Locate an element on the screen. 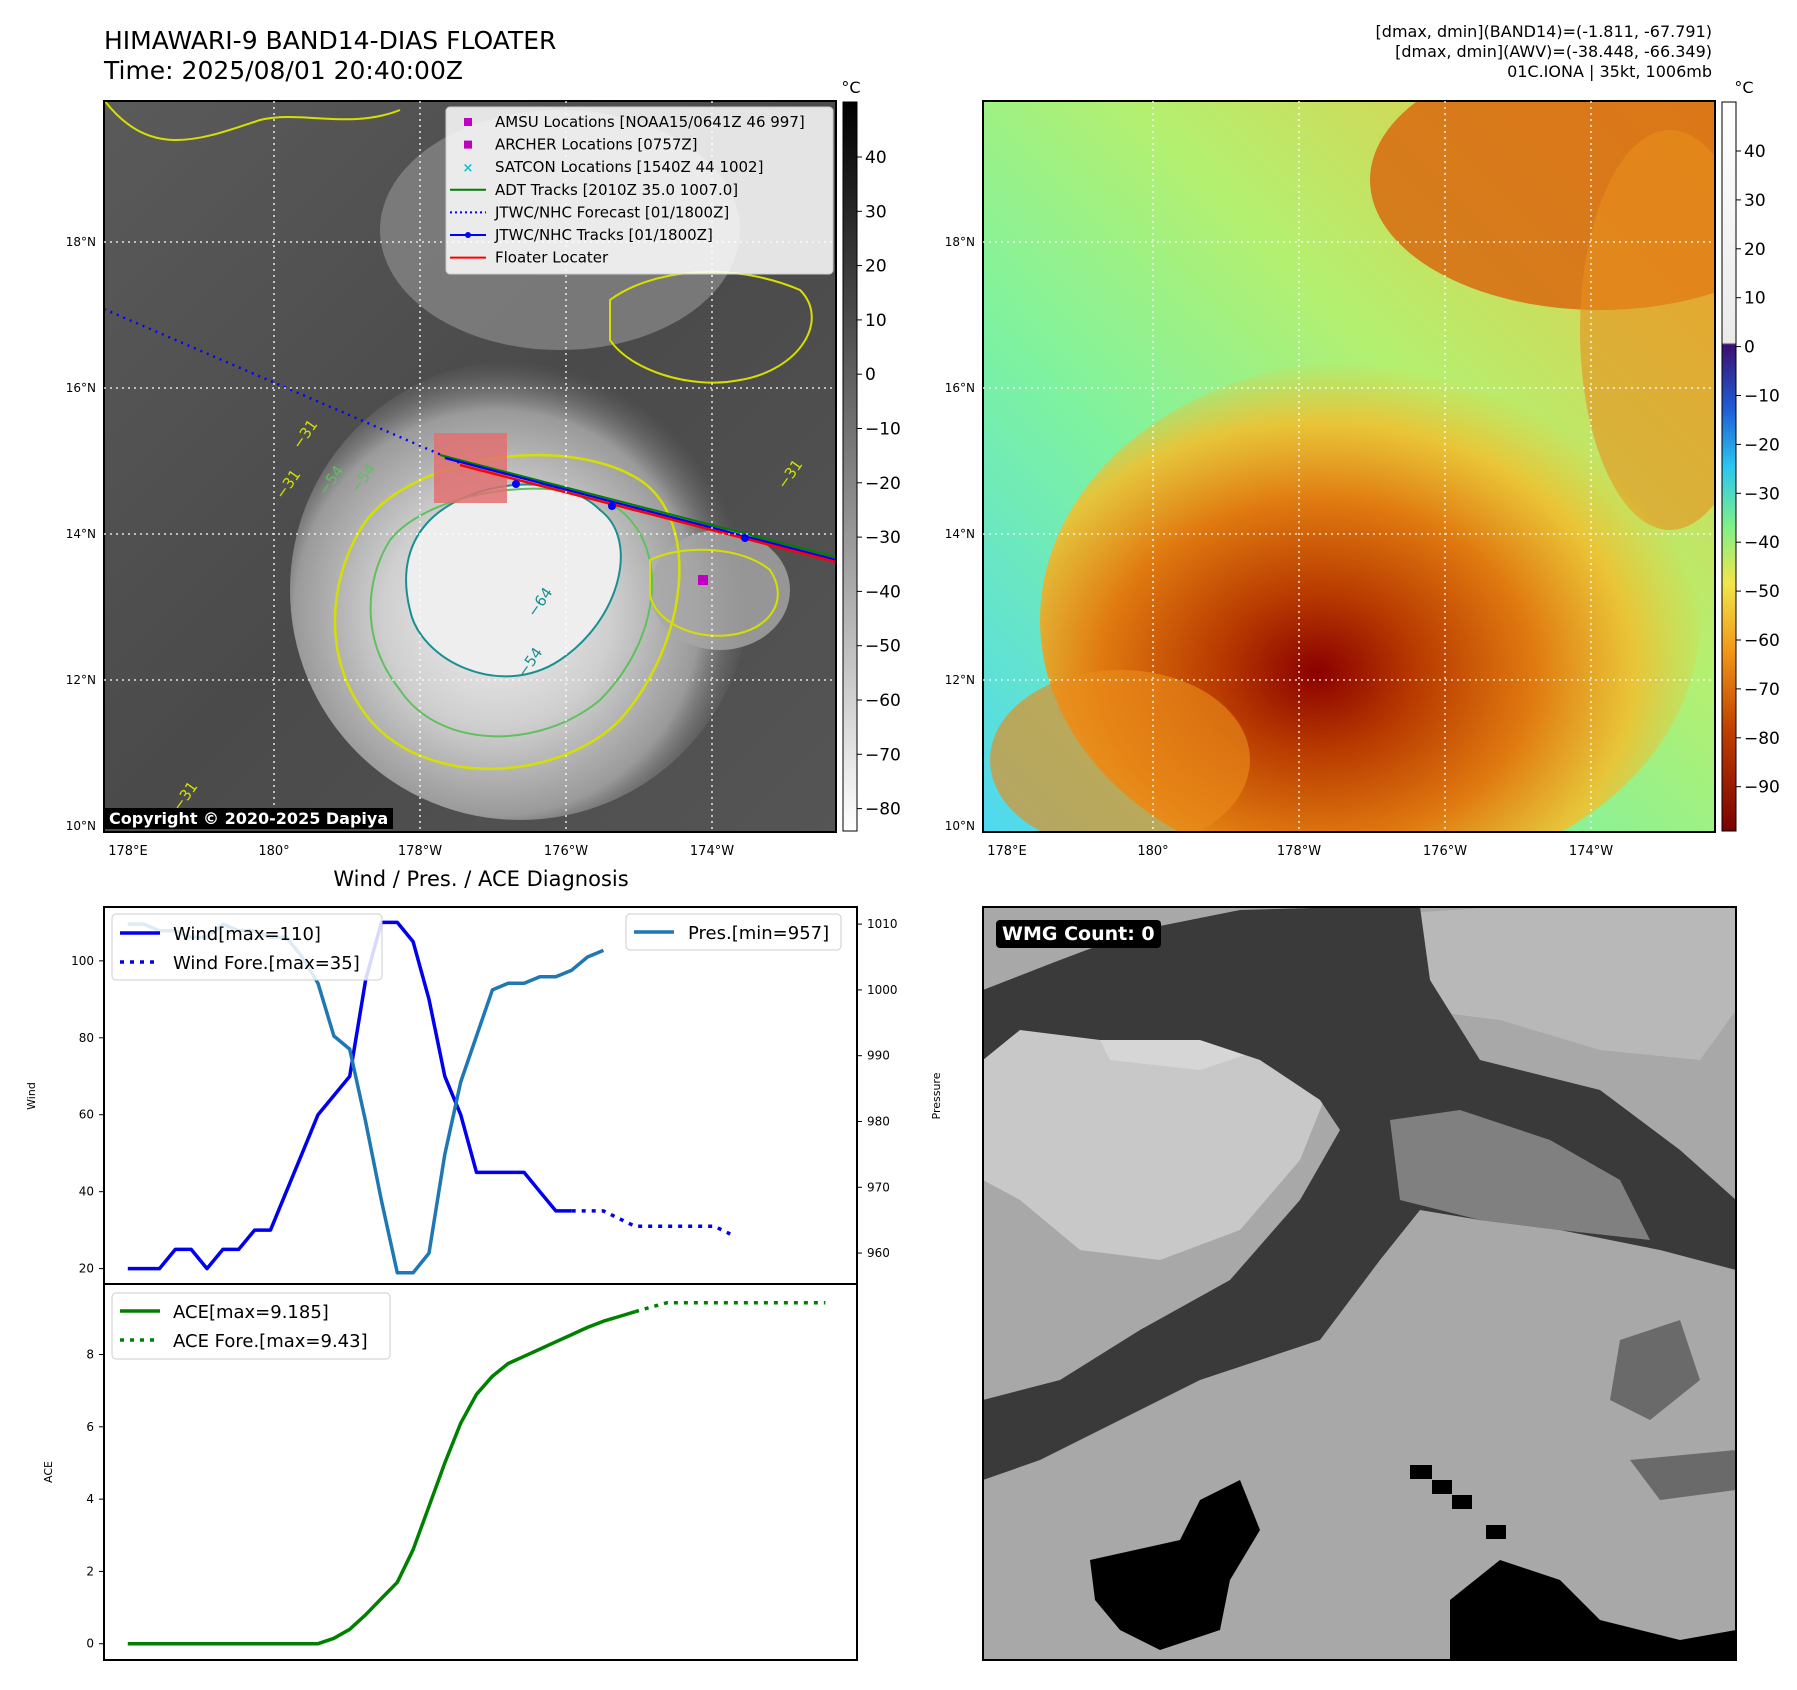  legend-label: ARCHER Locations [0757Z] is located at coordinates (596, 145).